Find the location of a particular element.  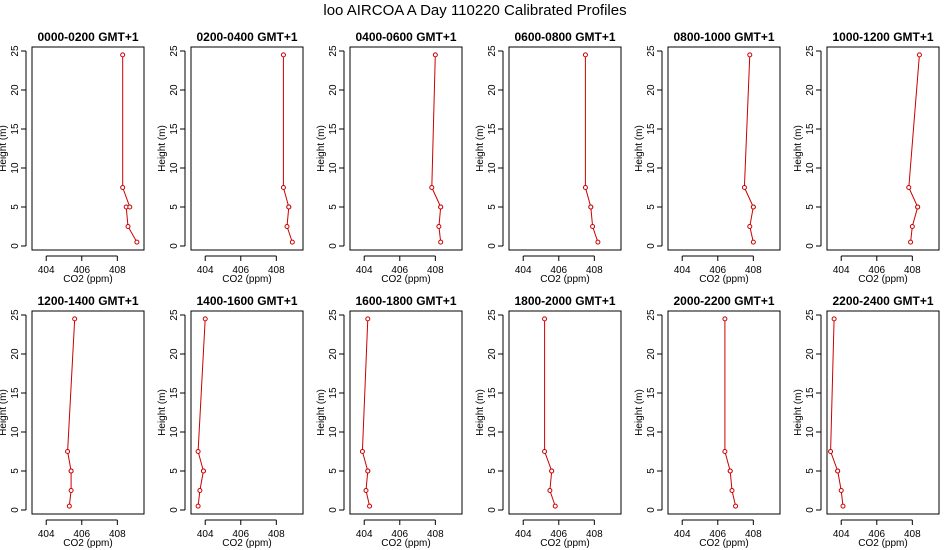

panel-11-y-tick-label-0: 0 is located at coordinates (651, 510).